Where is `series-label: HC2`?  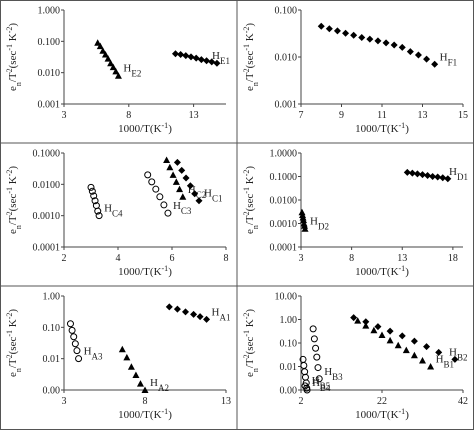
series-label: HC2 is located at coordinates (197, 192).